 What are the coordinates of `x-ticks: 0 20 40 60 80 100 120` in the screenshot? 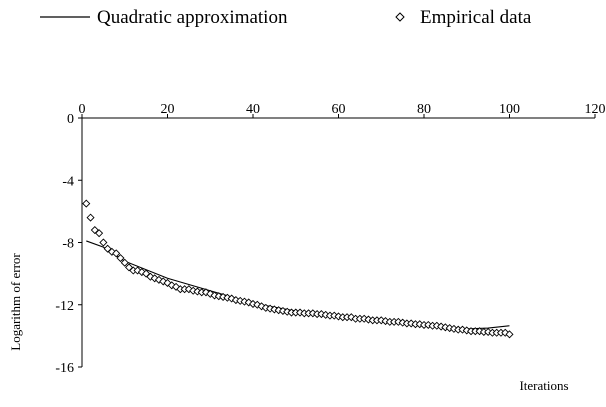 It's located at (342, 110).